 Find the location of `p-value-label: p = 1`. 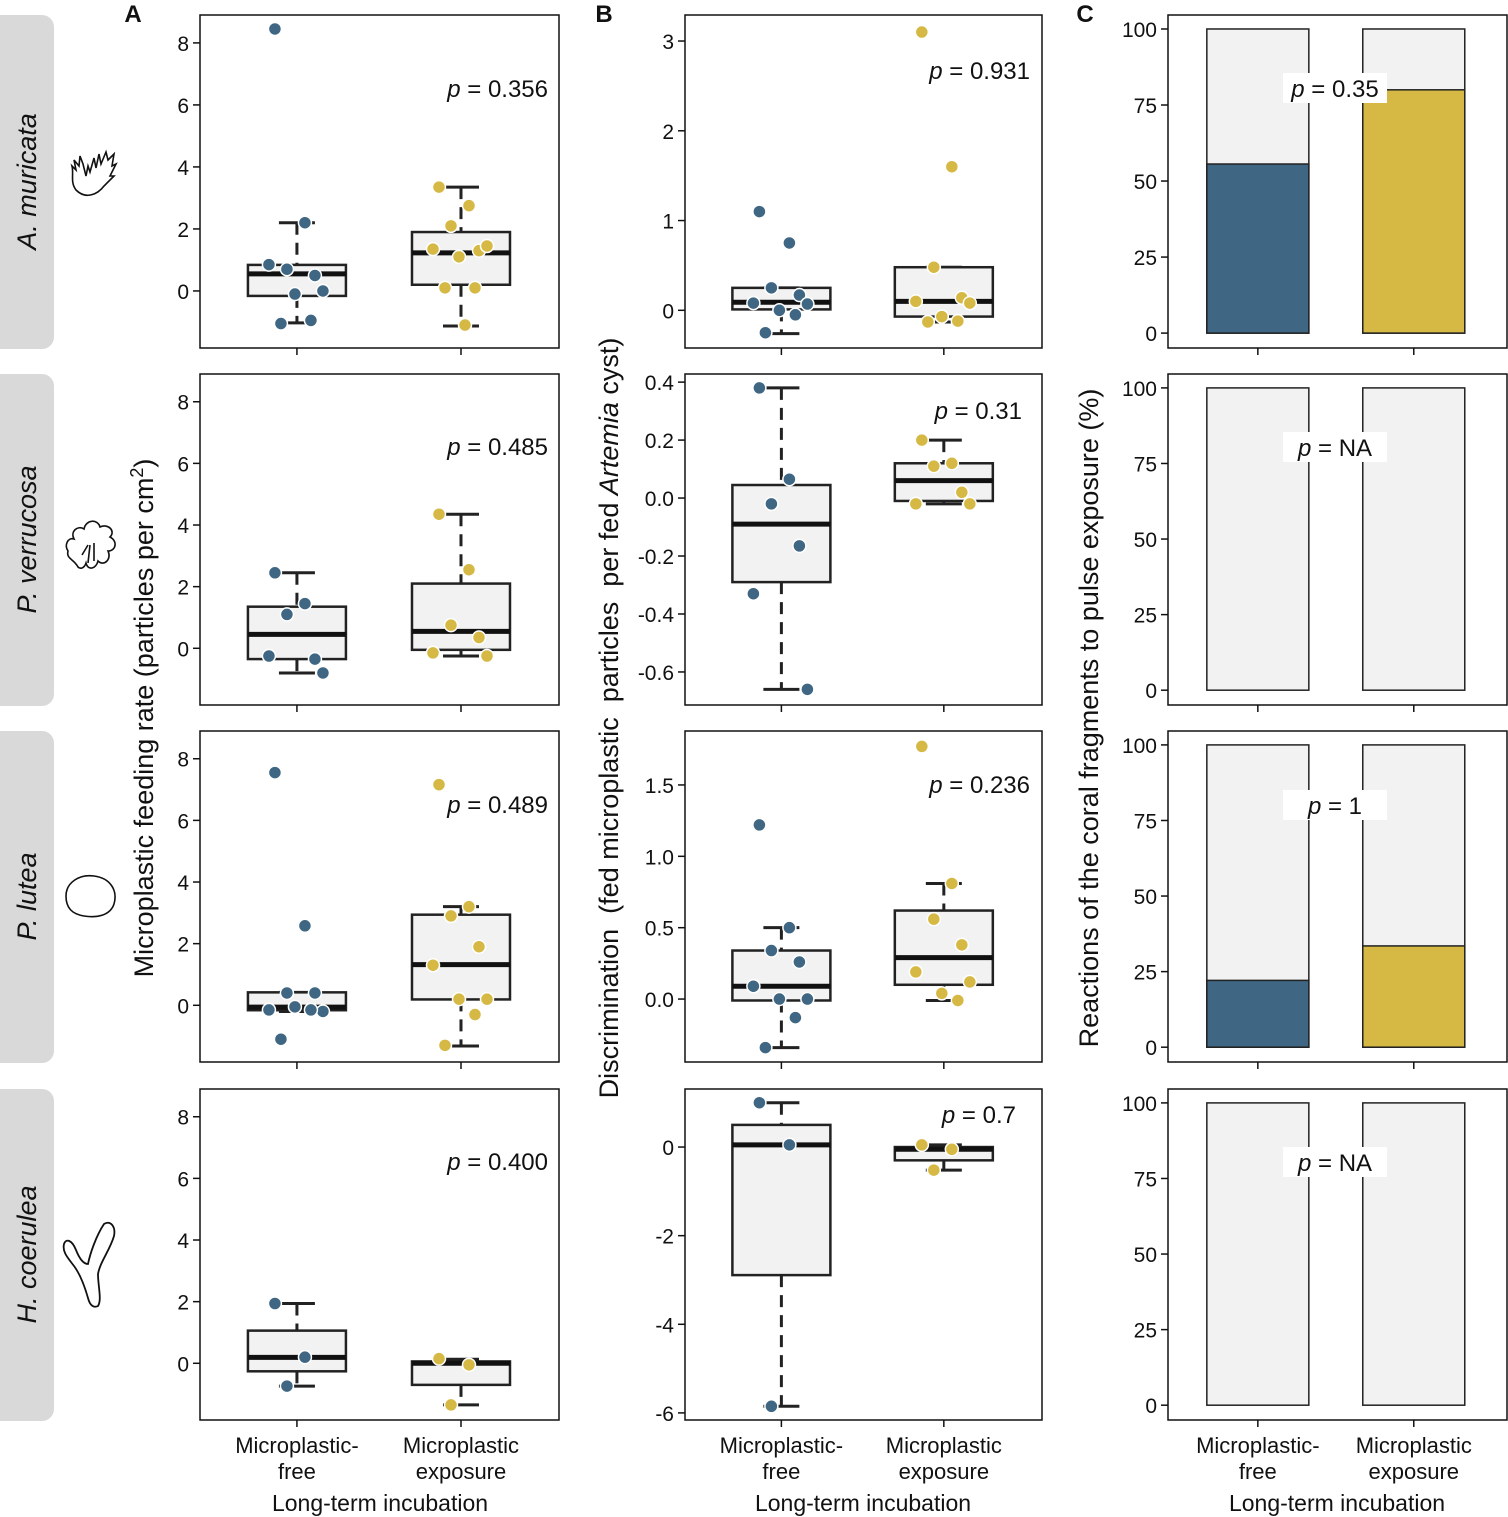

p-value-label: p = 1 is located at coordinates (1334, 806).